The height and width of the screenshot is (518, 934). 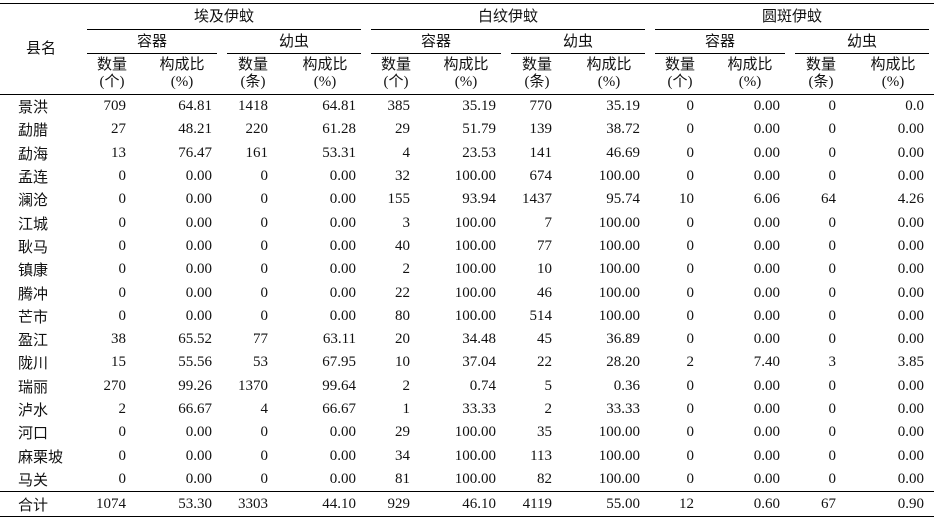 I want to click on subgroup-header: 容器, so click(x=152, y=42).